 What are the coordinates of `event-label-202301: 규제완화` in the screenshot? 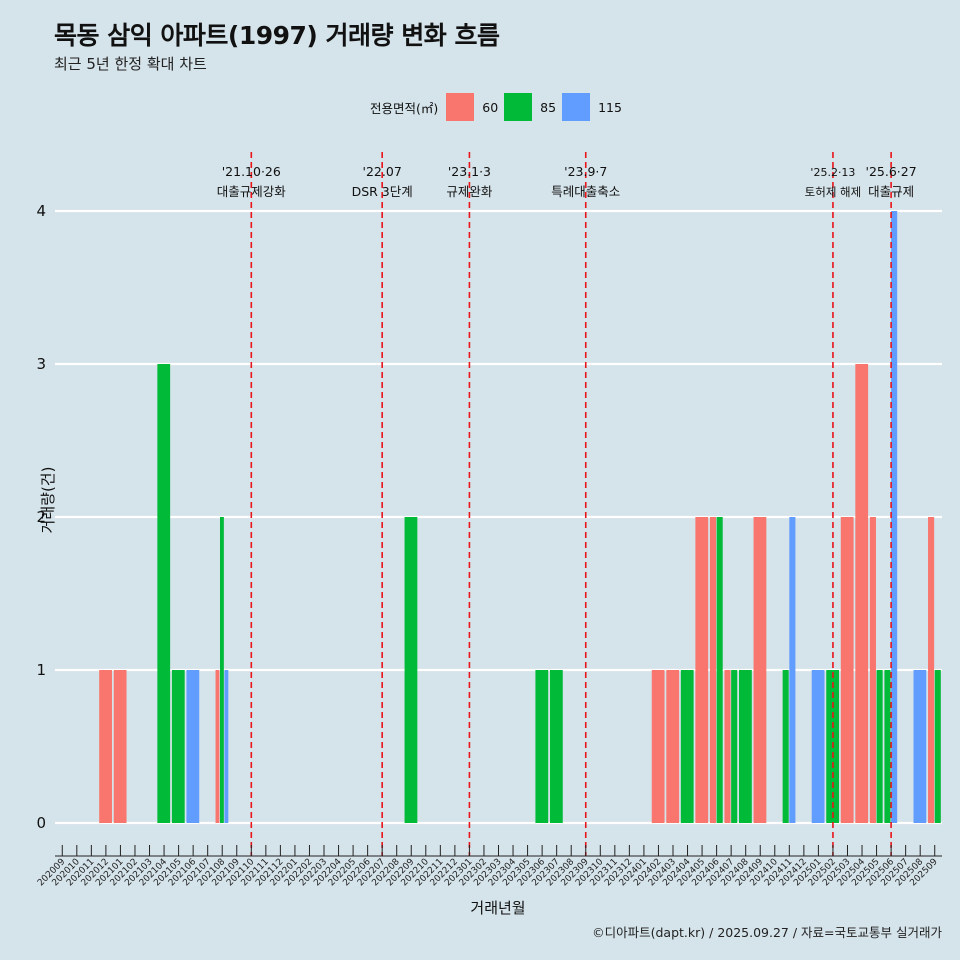 It's located at (469, 191).